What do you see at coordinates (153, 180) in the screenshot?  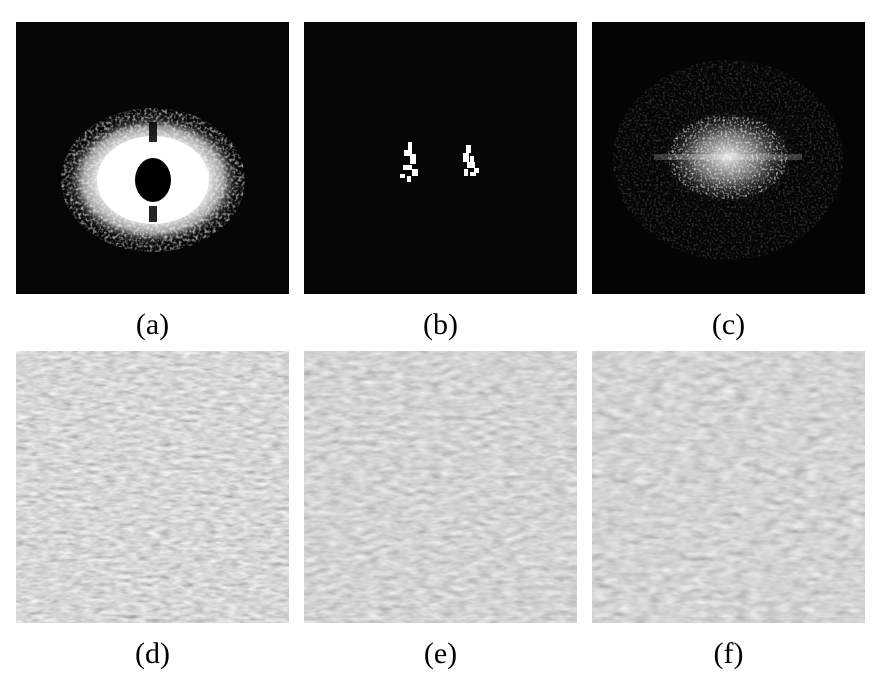 I see `center-dark-spot` at bounding box center [153, 180].